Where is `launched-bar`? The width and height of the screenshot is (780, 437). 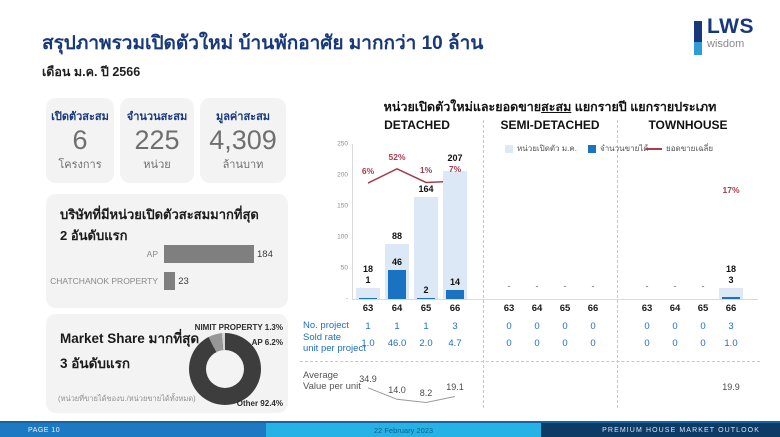
launched-bar is located at coordinates (368, 293).